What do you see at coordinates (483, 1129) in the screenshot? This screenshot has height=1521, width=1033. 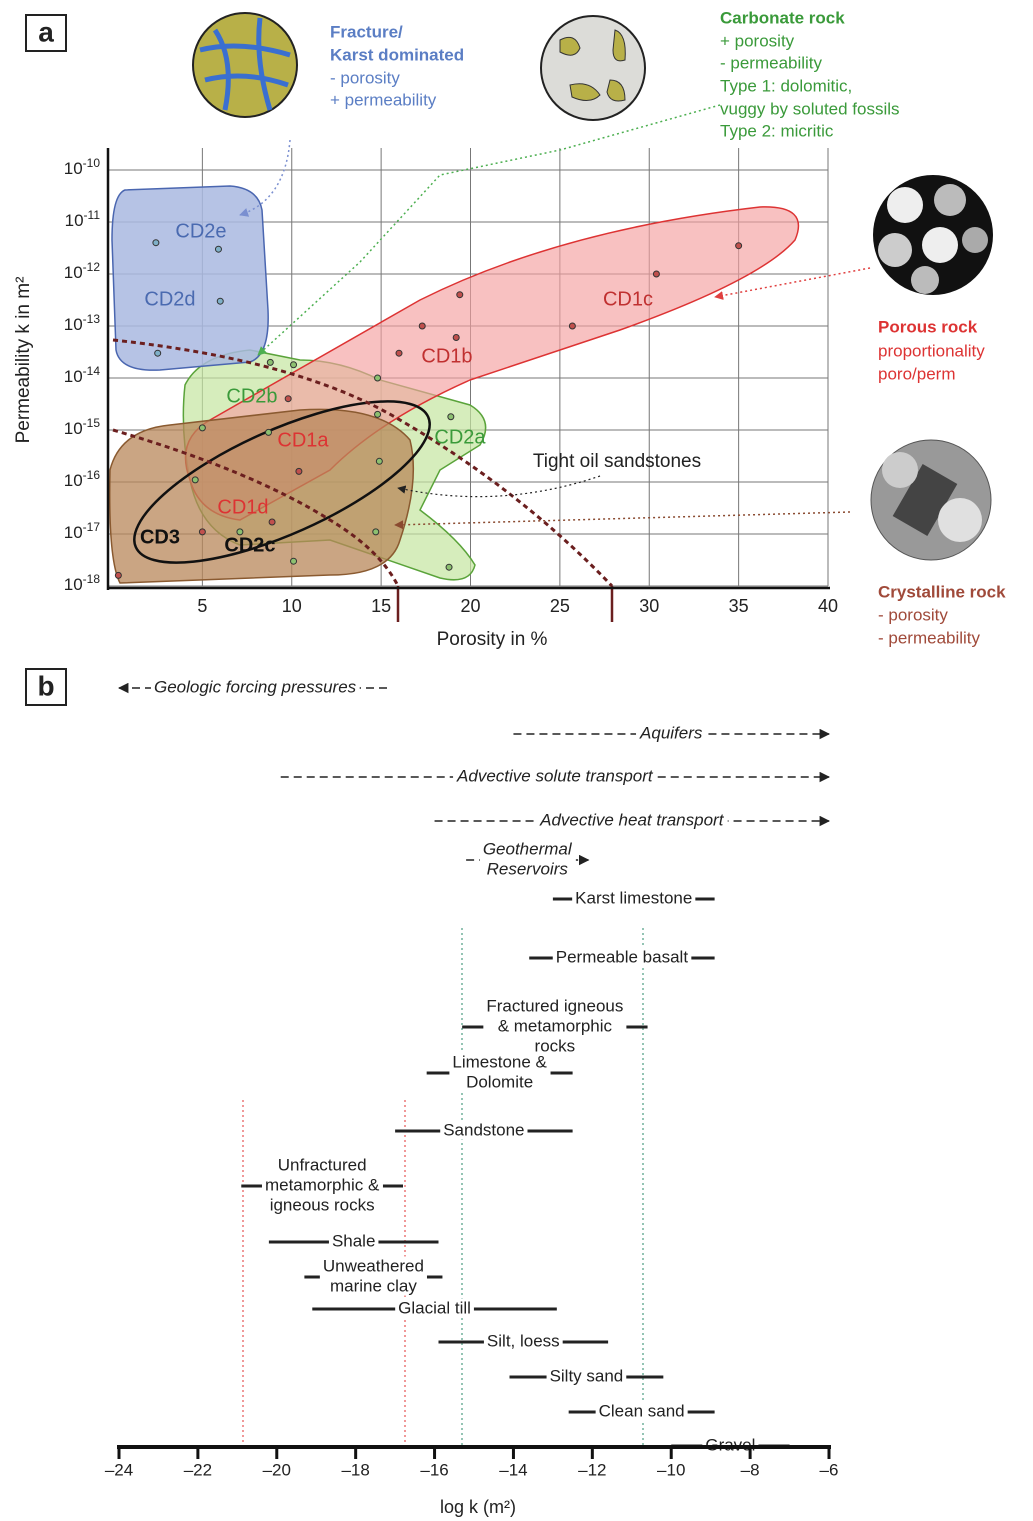 I see `range-label: Sandstone` at bounding box center [483, 1129].